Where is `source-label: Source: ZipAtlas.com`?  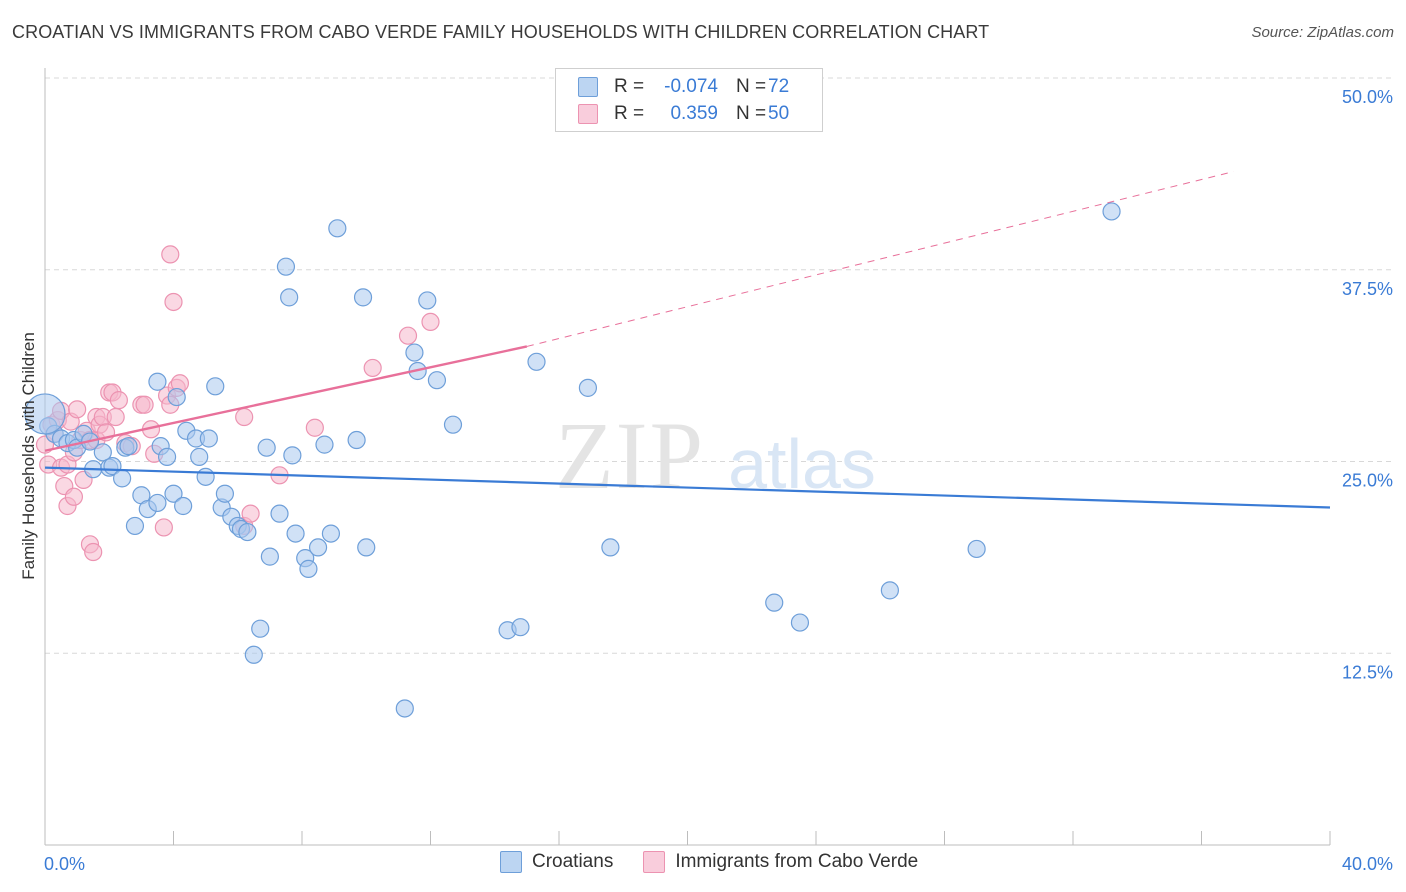
source-label: Source: ZipAtlas.com is located at coordinates (1322, 32).